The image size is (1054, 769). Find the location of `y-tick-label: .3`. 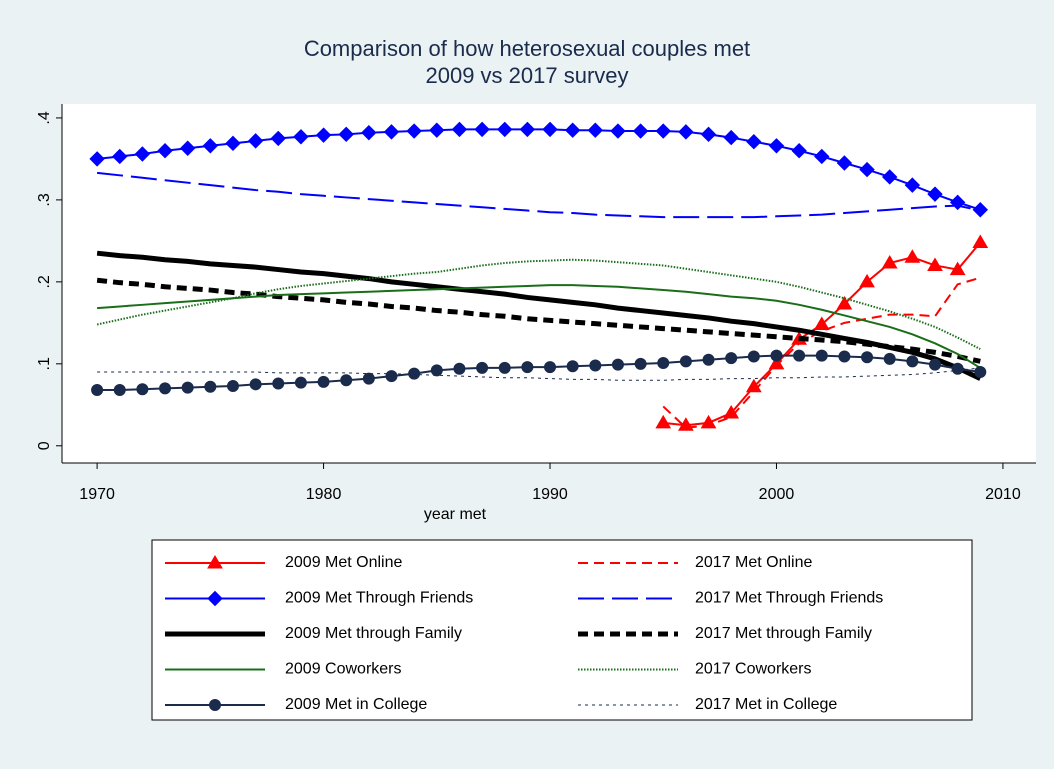

y-tick-label: .3 is located at coordinates (44, 199).